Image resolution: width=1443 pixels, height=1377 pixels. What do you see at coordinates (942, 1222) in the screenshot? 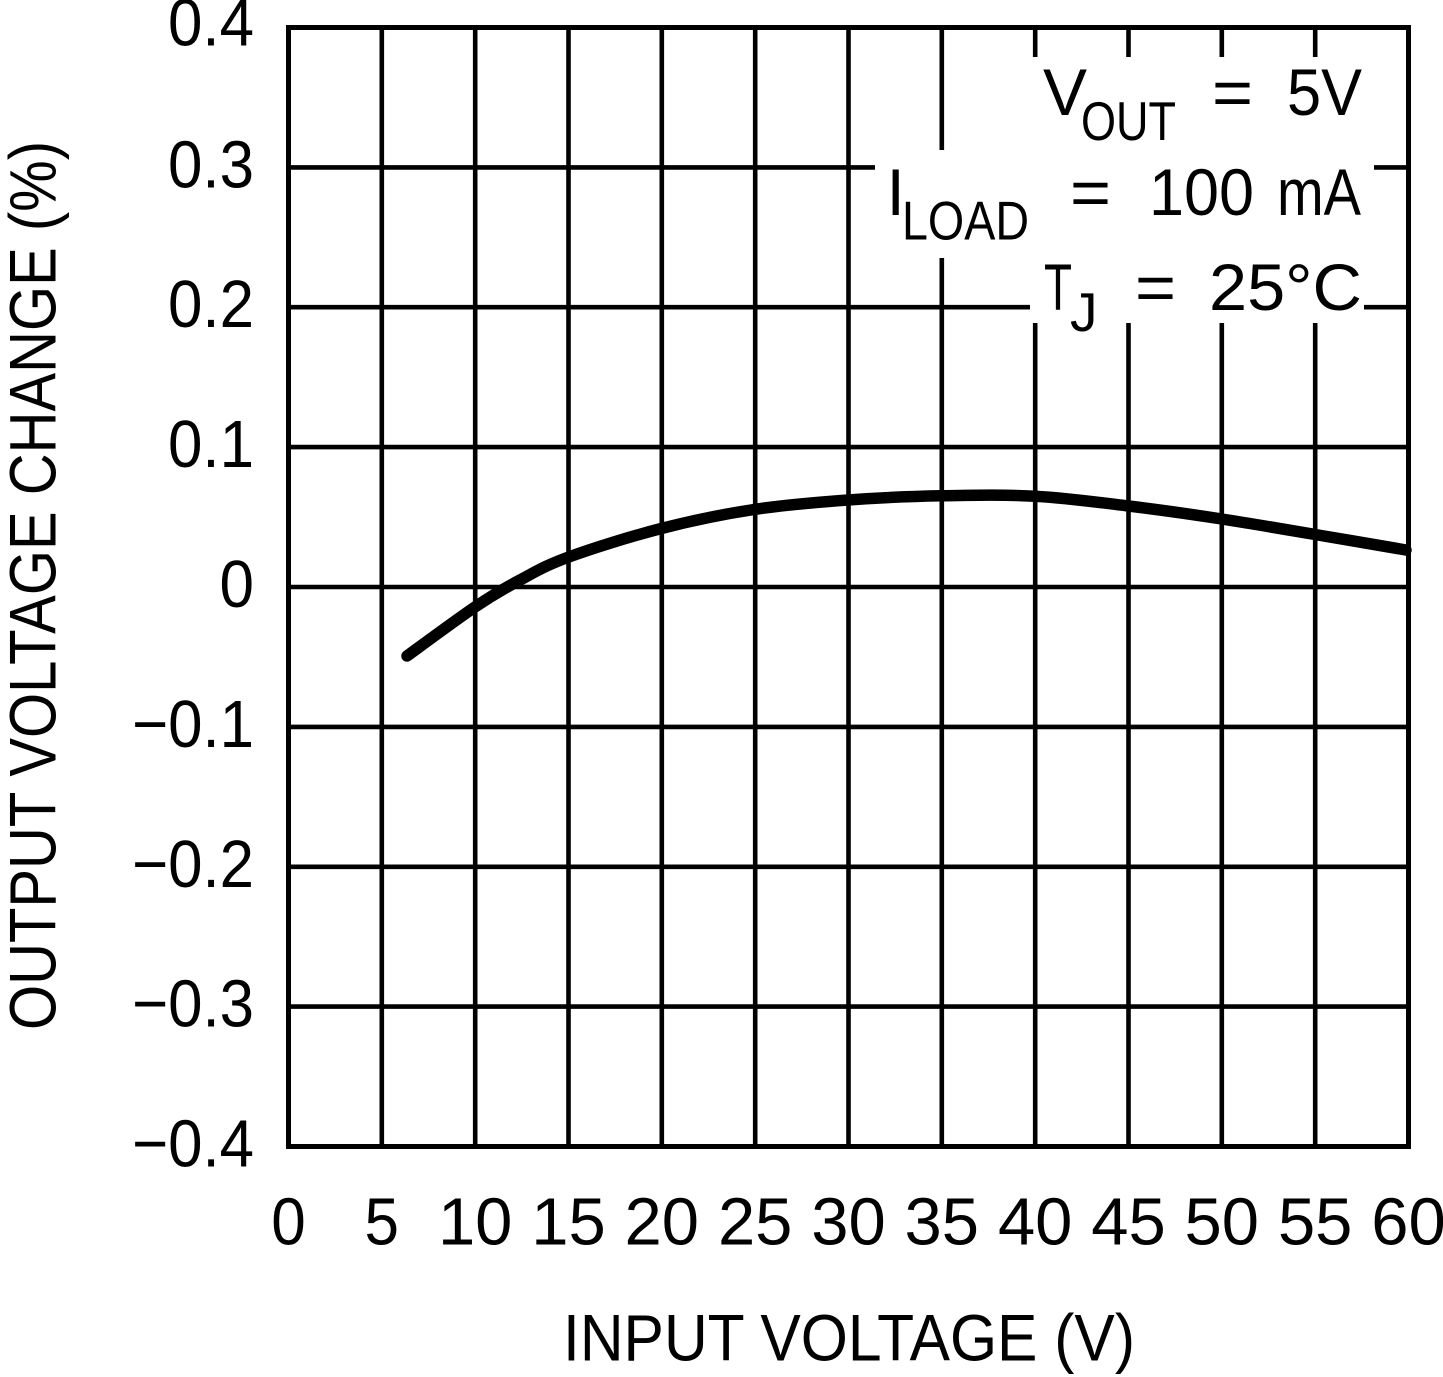
I see `svg-text: 35` at bounding box center [942, 1222].